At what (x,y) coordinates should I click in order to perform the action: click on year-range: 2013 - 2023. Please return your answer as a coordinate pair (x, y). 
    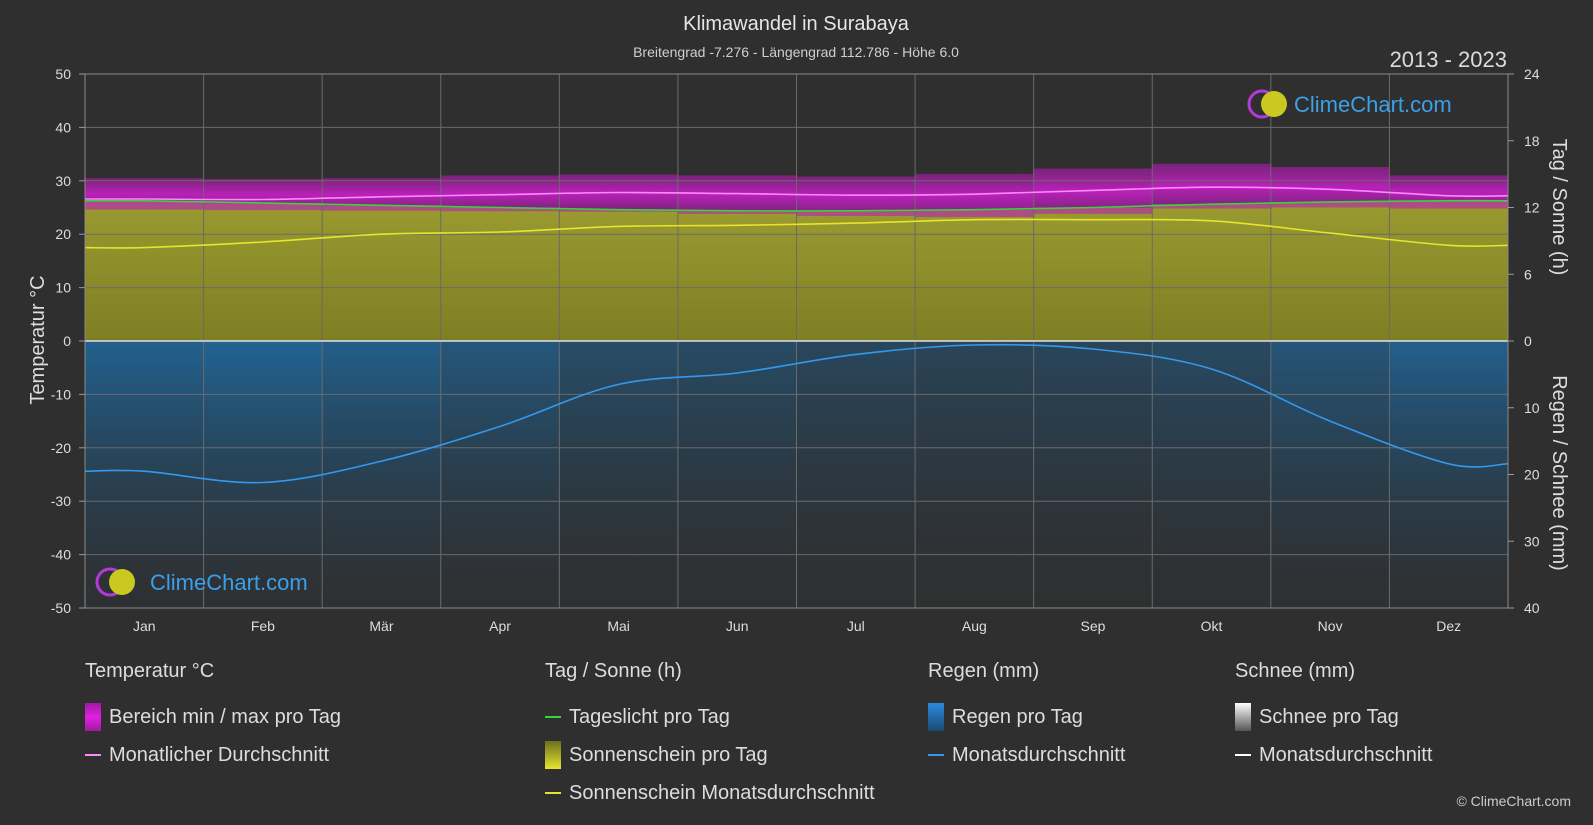
    Looking at the image, I should click on (1448, 59).